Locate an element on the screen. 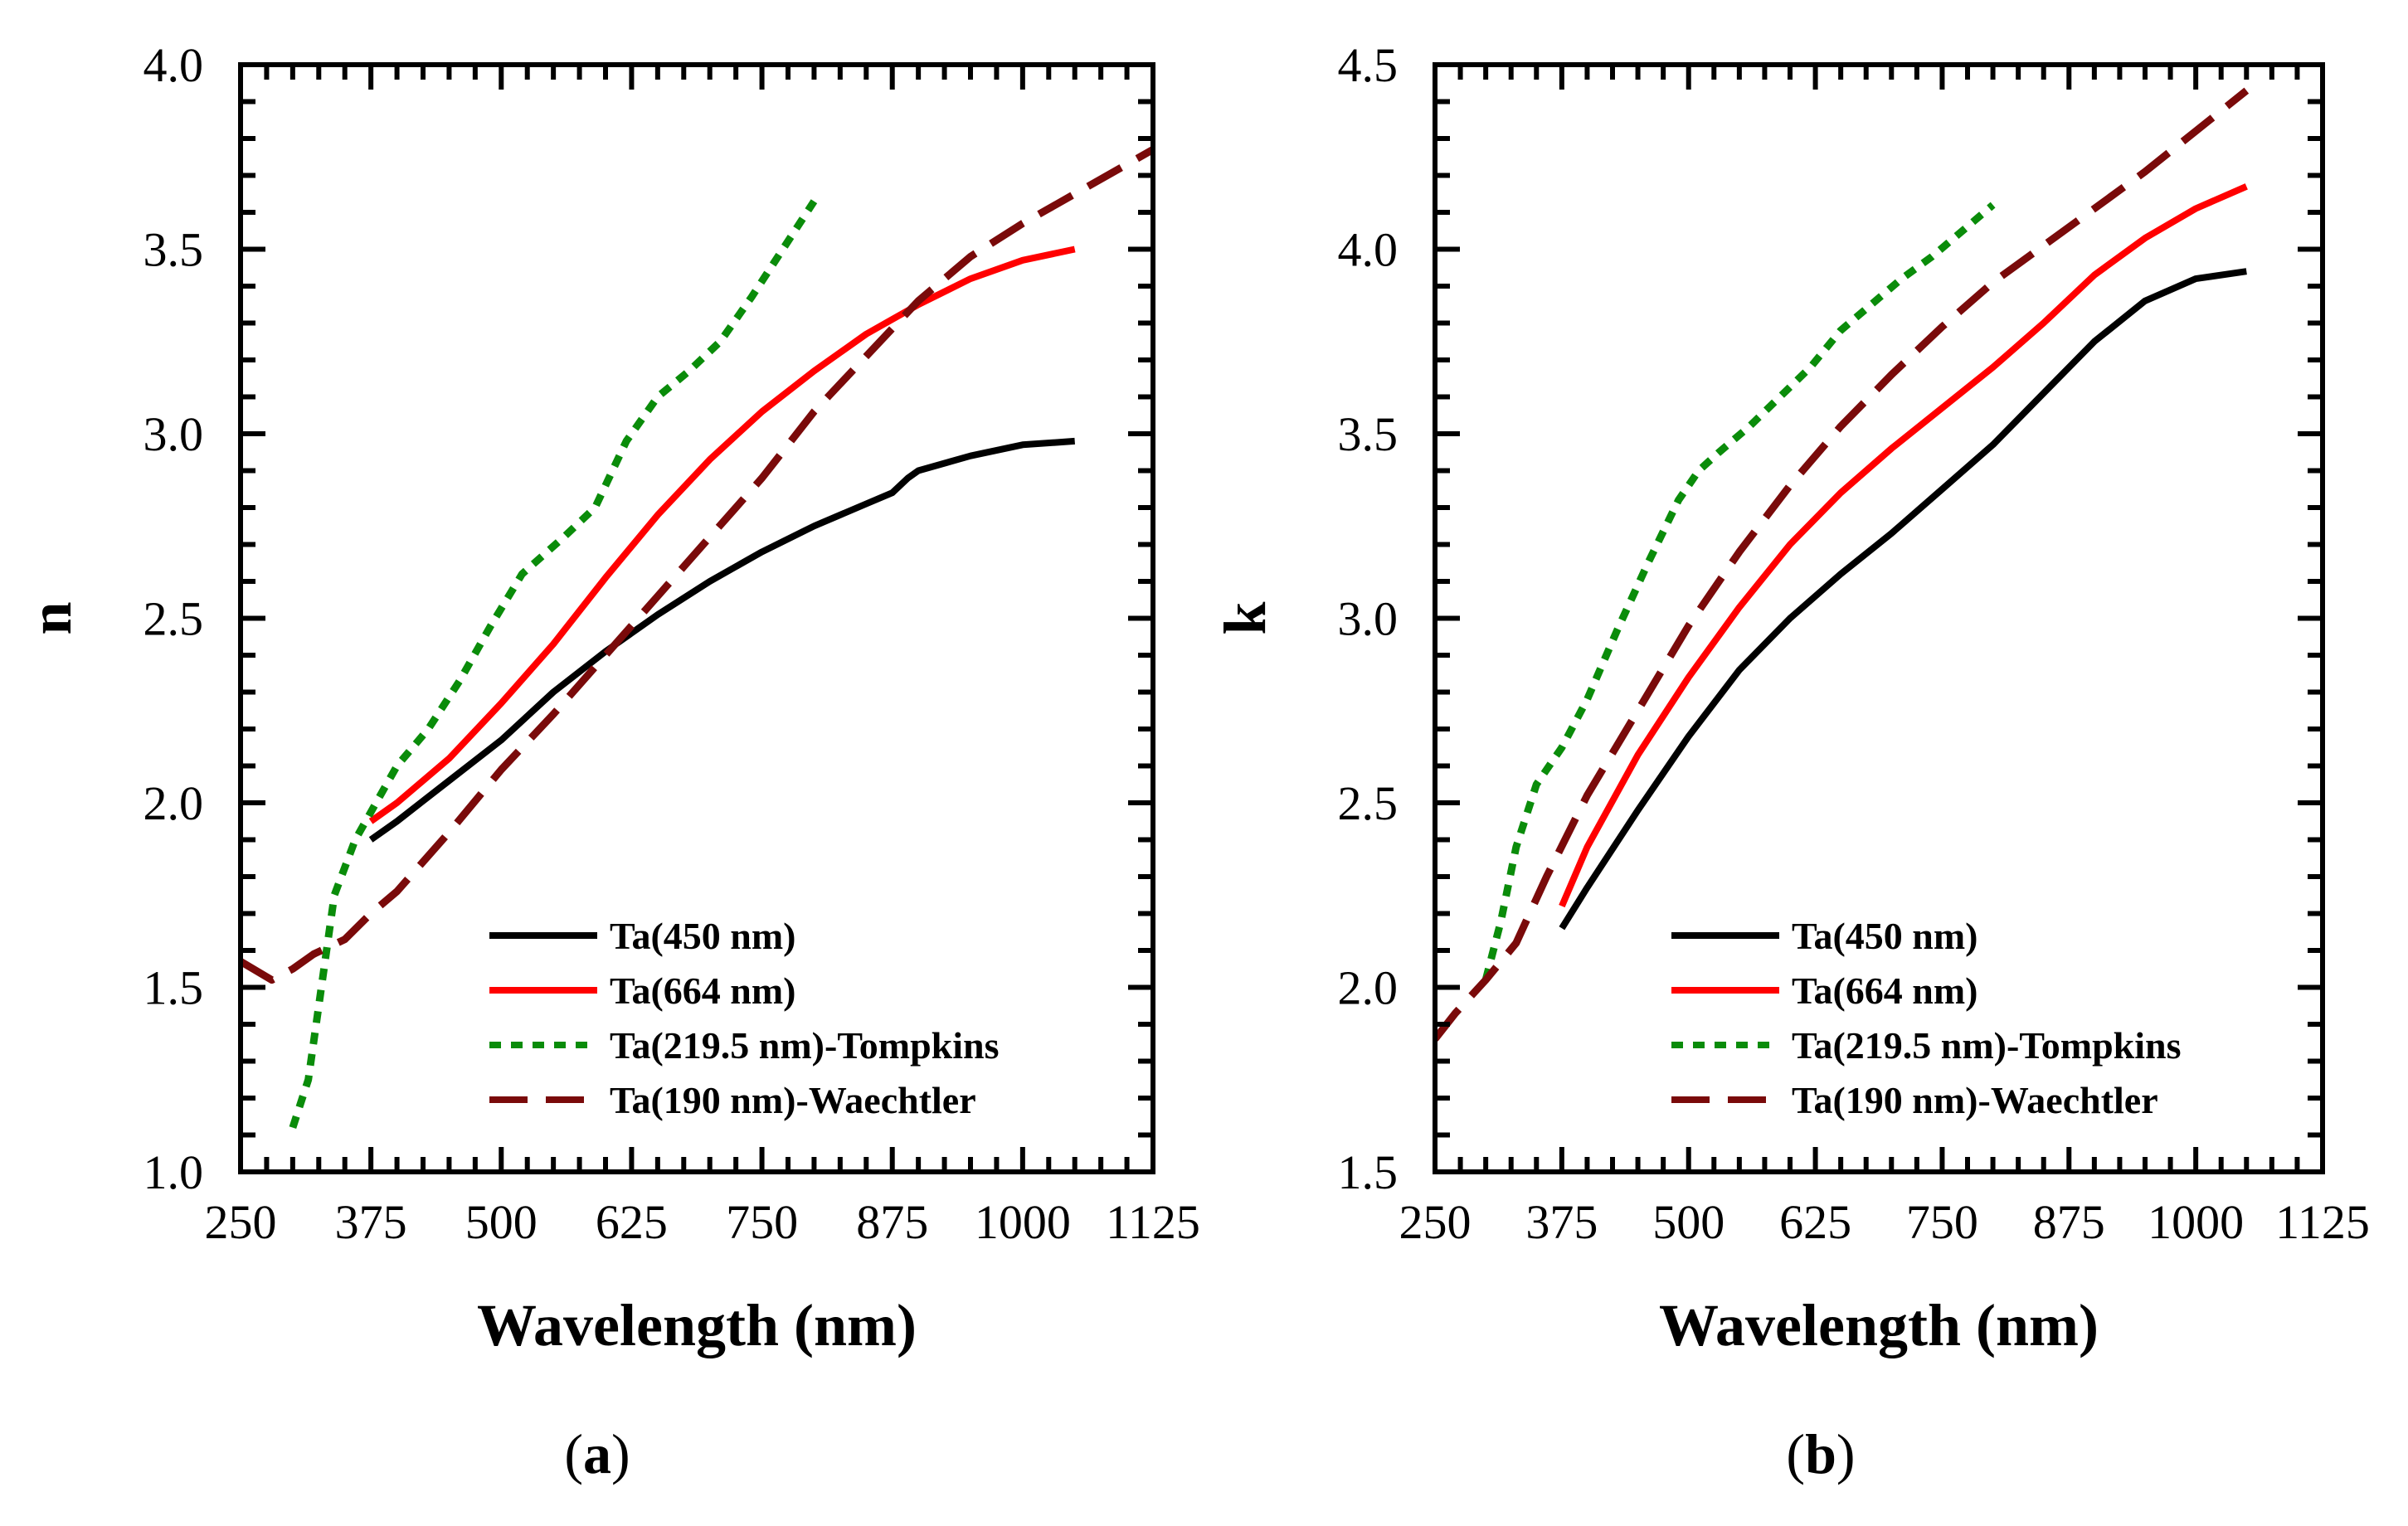 The image size is (2408, 1526). y-tick-label: 1.0 is located at coordinates (174, 1172).